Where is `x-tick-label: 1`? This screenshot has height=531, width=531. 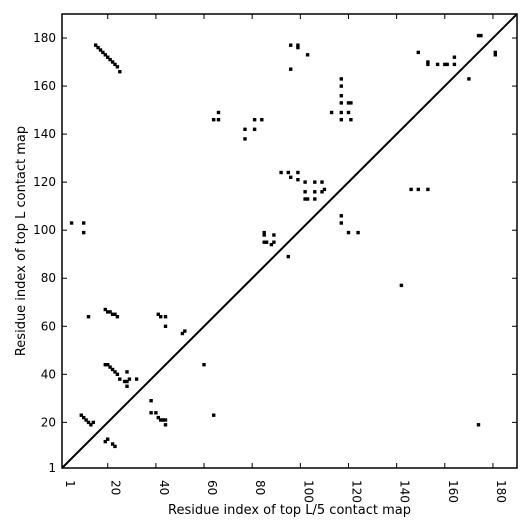 x-tick-label: 1 is located at coordinates (70, 484).